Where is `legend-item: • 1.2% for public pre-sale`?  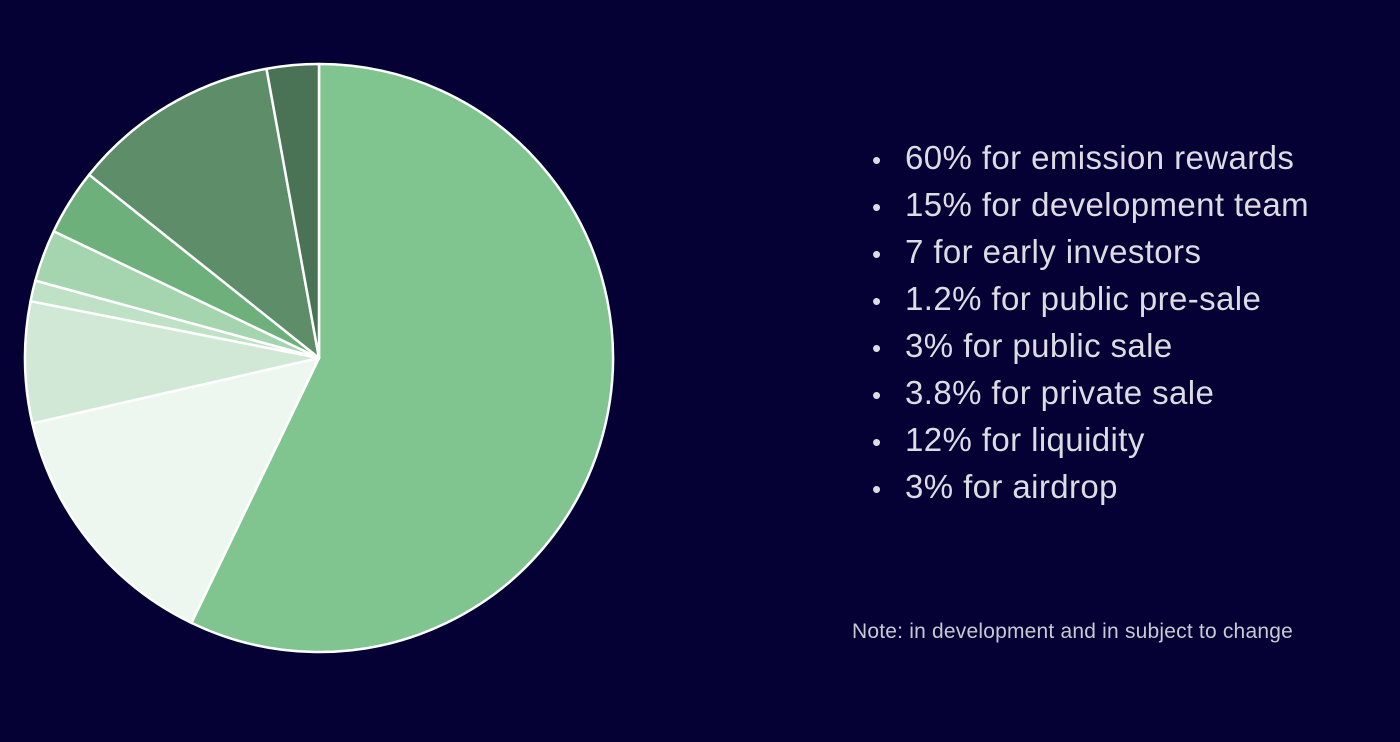
legend-item: • 1.2% for public pre-sale is located at coordinates (1088, 298).